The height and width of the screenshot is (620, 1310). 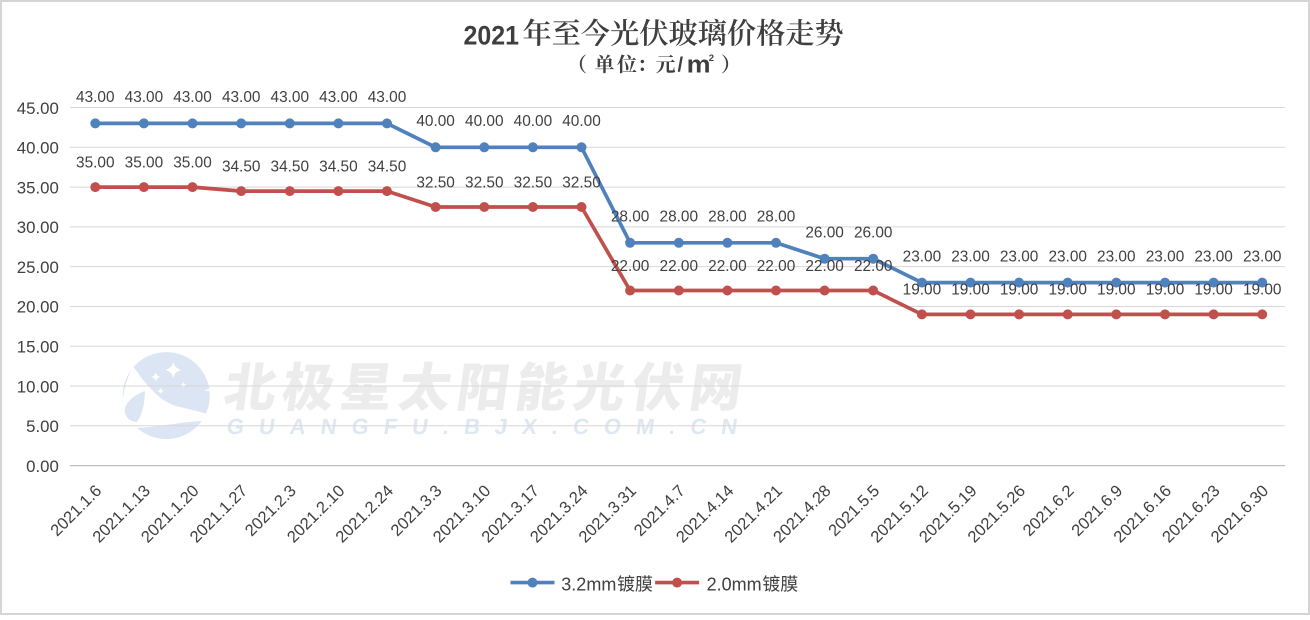 What do you see at coordinates (734, 584) in the screenshot?
I see `svg-text: 2.0mm` at bounding box center [734, 584].